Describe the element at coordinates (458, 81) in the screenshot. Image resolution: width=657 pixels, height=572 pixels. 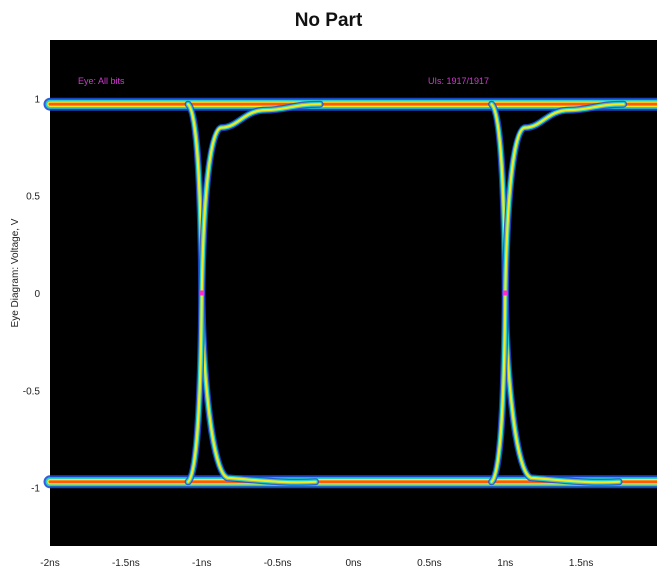
I see `annotation-uis: UIs: 1917/1917` at that location.